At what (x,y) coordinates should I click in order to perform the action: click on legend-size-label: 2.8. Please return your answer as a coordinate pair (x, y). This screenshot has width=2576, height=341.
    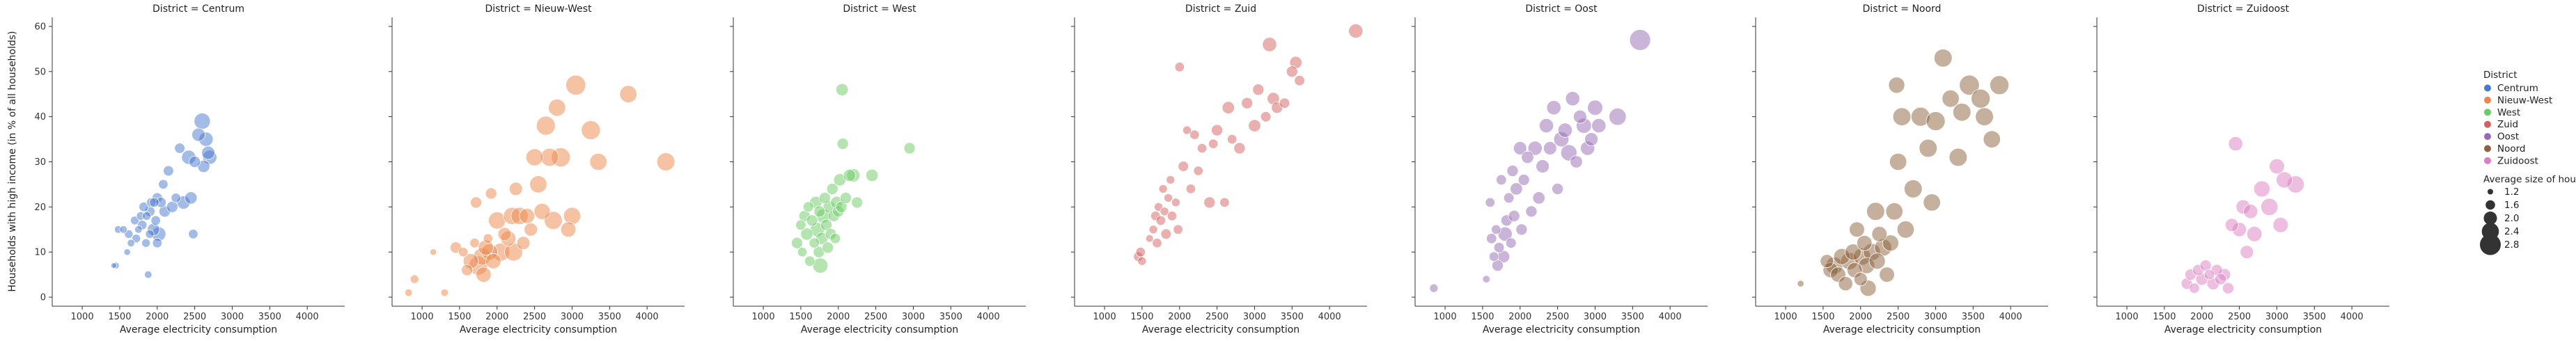
    Looking at the image, I should click on (2511, 245).